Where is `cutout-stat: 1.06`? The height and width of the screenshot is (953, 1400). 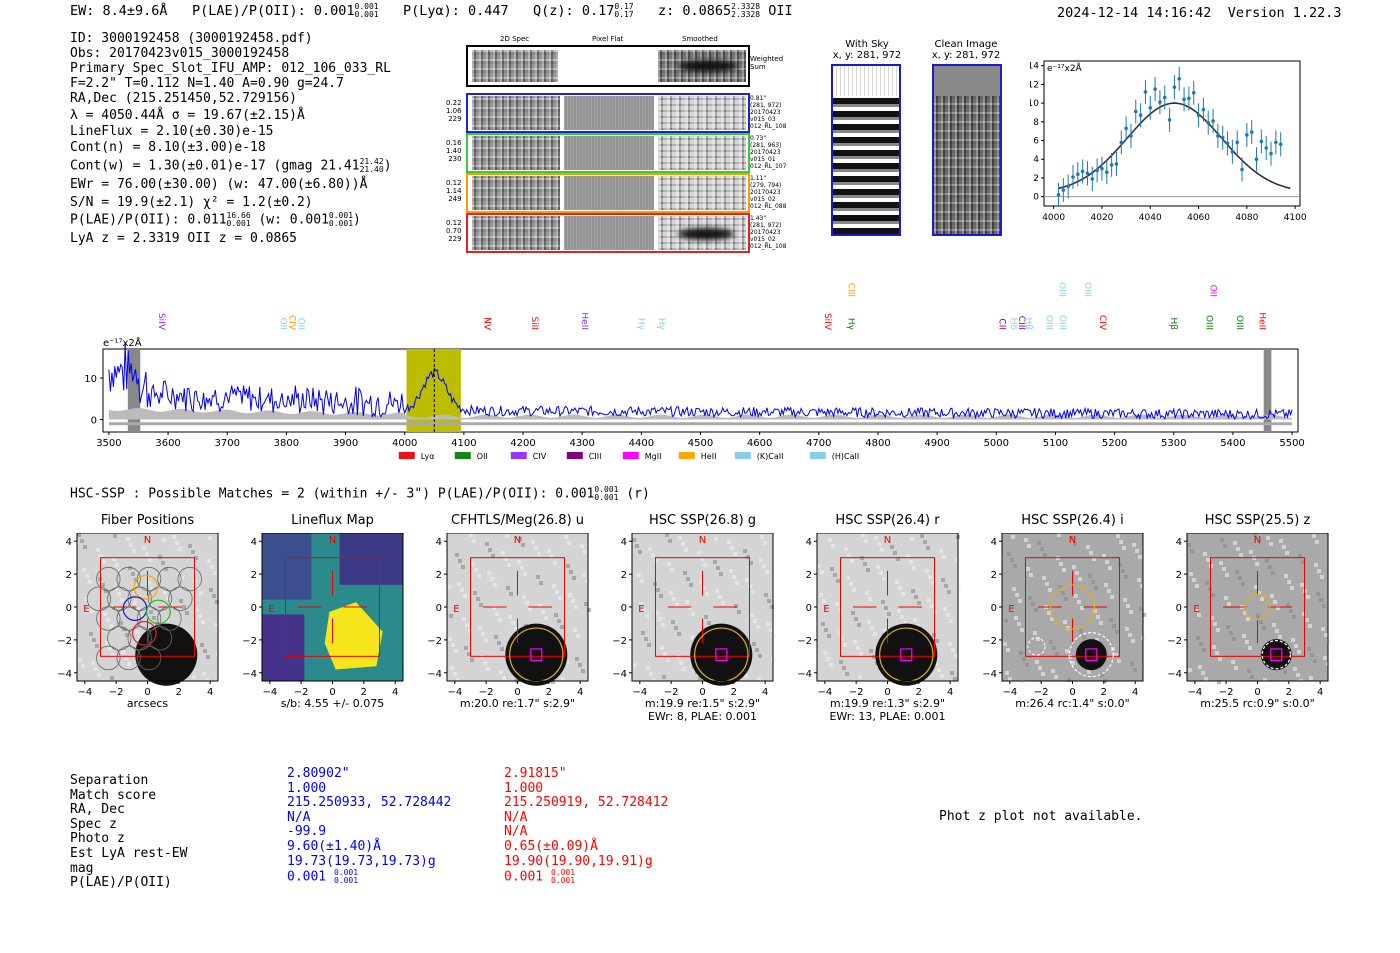
cutout-stat: 1.06 is located at coordinates (454, 111).